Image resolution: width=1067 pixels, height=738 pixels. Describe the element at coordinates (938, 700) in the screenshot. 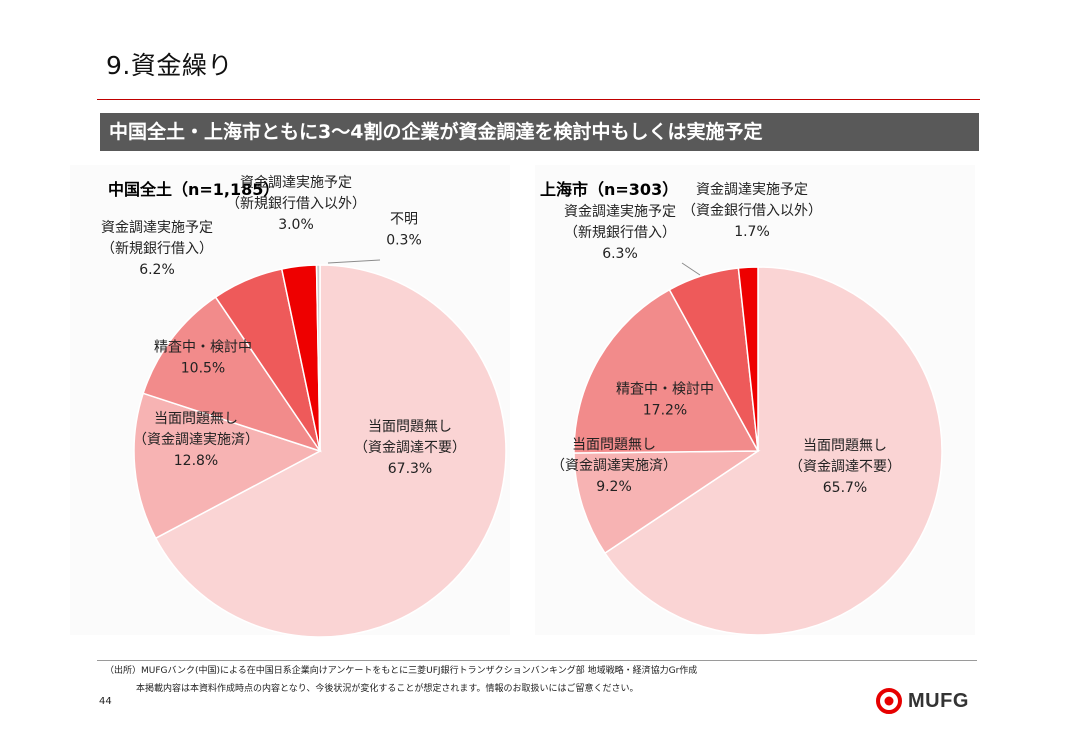

I see `mufg-logo-text: MUFG` at that location.